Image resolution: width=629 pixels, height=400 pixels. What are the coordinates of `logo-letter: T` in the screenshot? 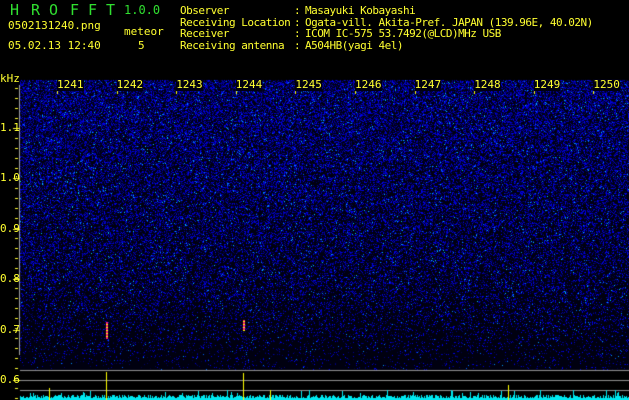 It's located at (111, 10).